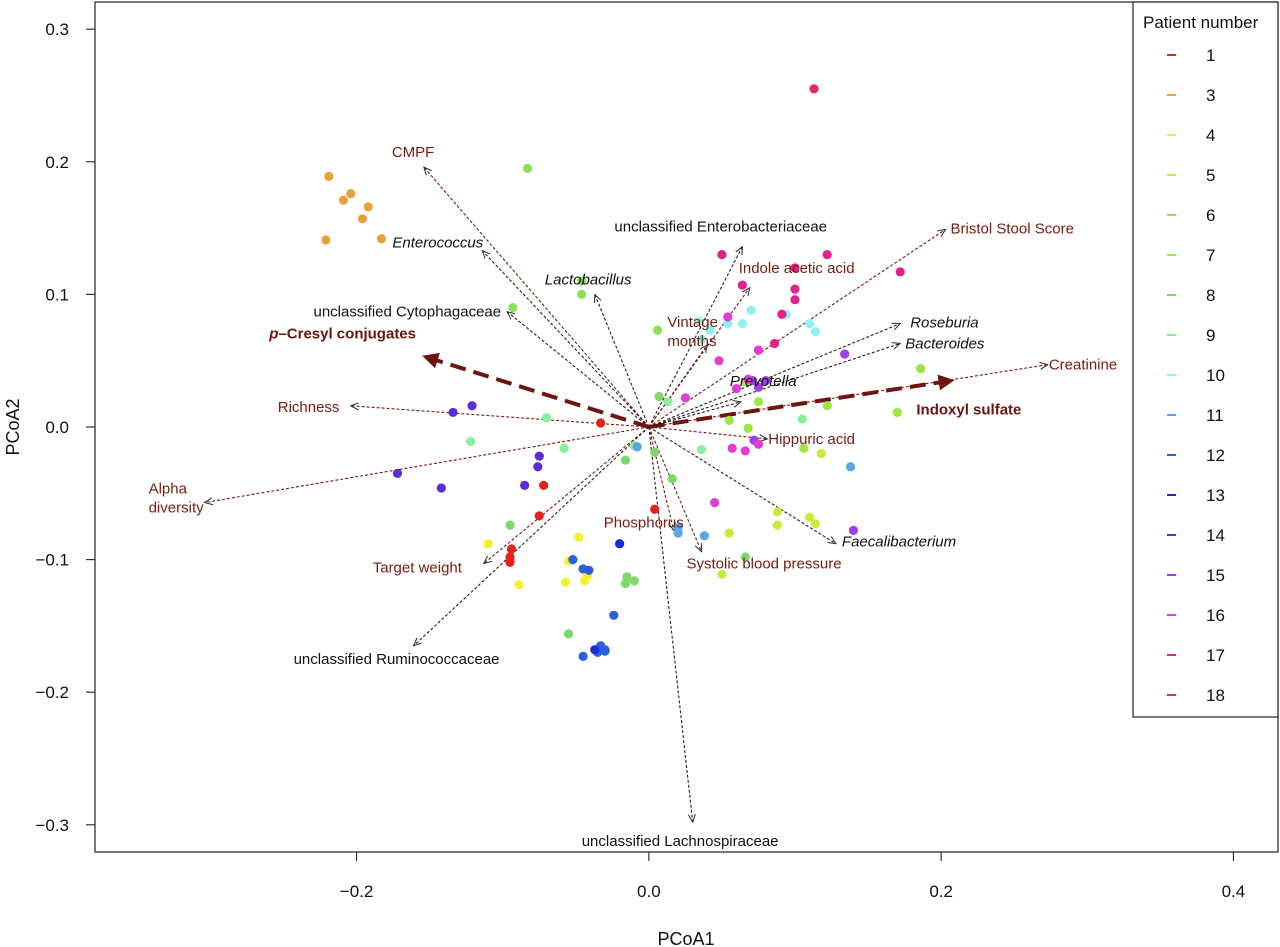  I want to click on legend-label-7: 7, so click(1210, 255).